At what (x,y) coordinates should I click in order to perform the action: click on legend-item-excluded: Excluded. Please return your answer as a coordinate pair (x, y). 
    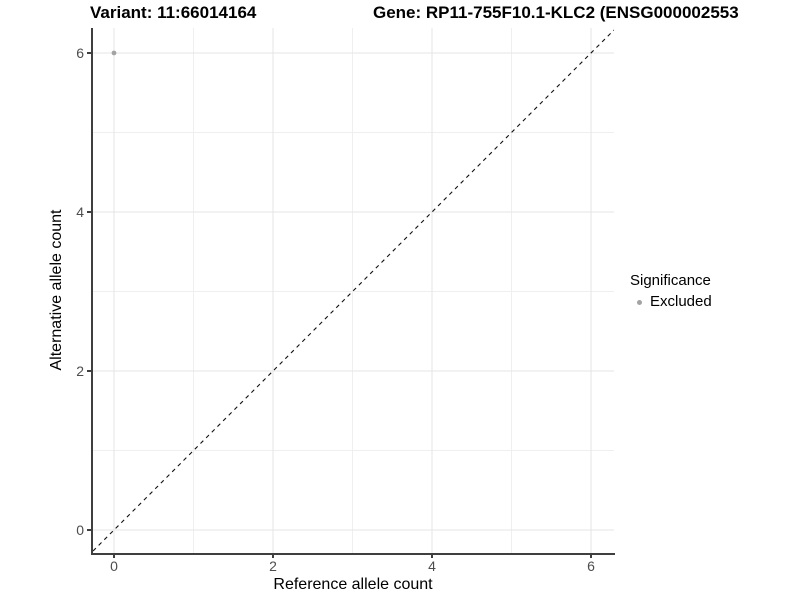
    Looking at the image, I should click on (671, 302).